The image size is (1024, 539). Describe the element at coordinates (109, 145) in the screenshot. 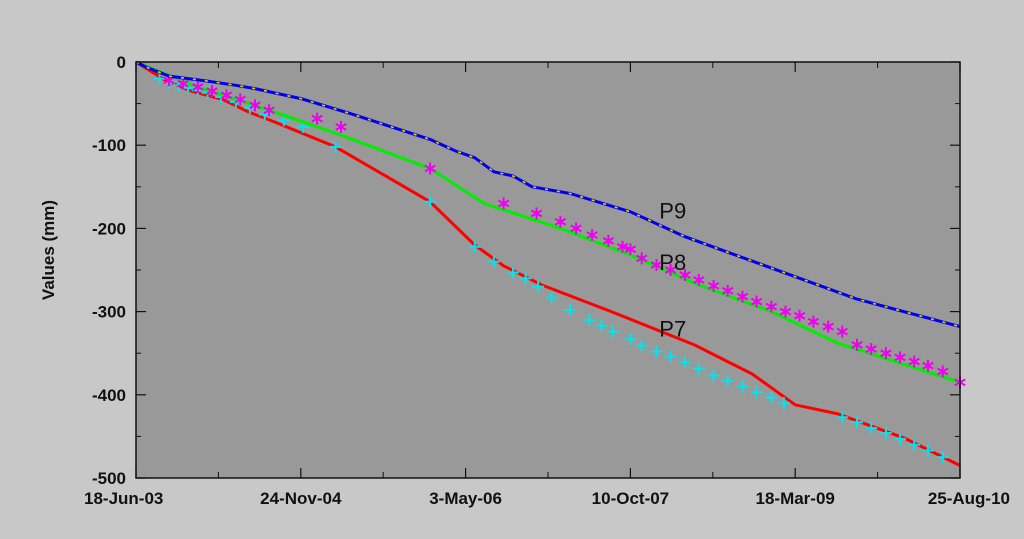

I see `y-tick-label: -100` at that location.